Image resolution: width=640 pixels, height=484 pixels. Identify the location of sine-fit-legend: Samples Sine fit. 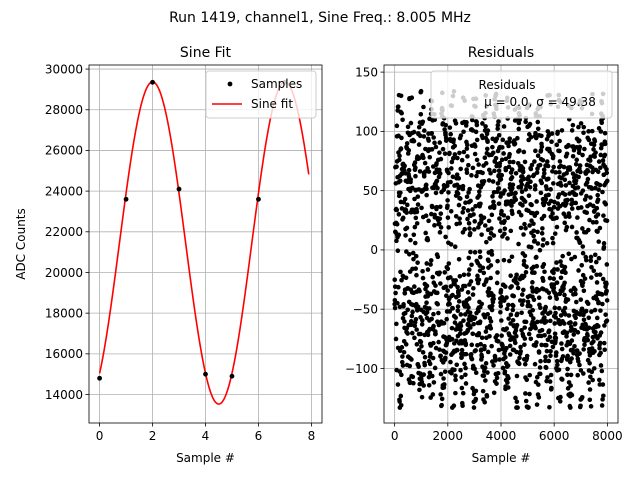
(261, 94).